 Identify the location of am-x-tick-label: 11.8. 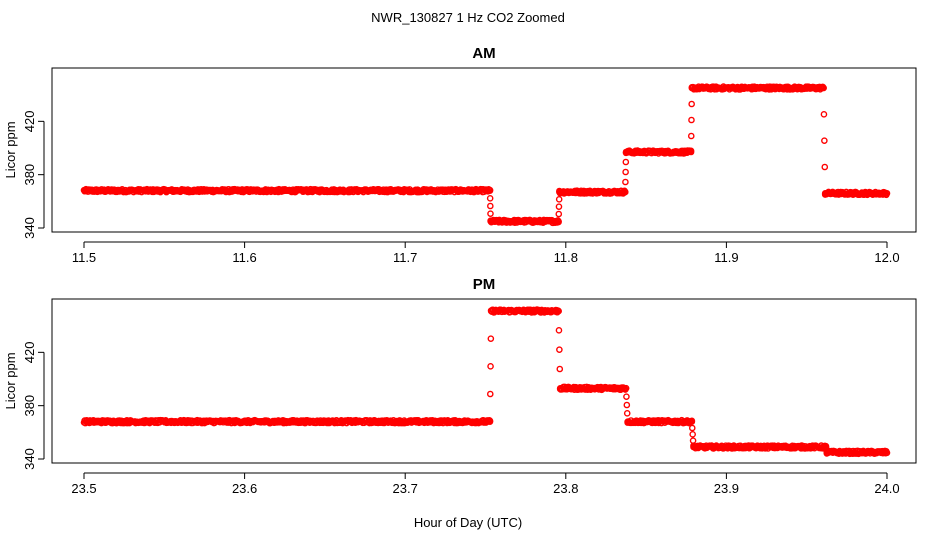
(566, 257).